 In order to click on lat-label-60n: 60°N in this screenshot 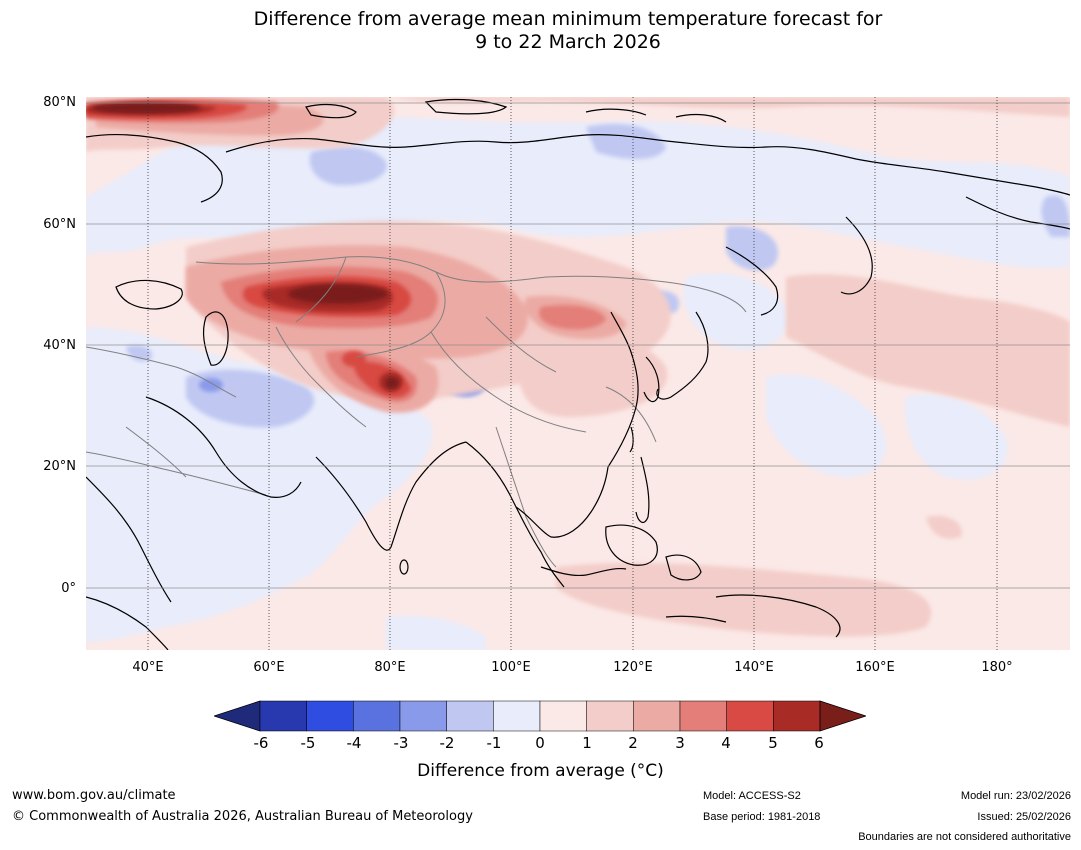, I will do `click(59, 224)`.